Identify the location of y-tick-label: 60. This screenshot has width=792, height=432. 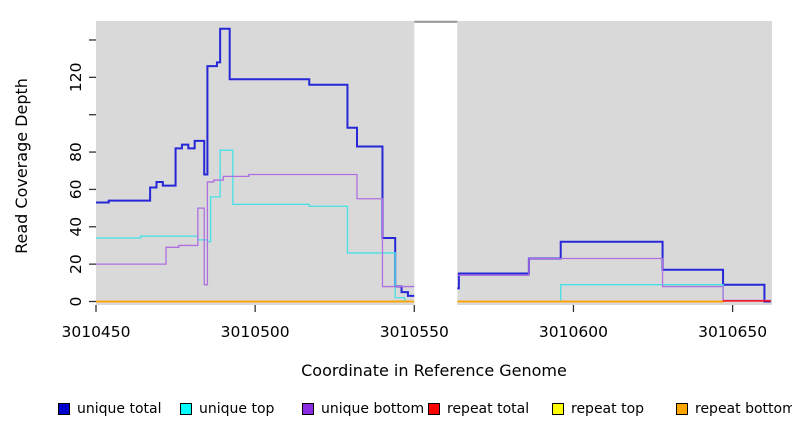
(76, 190).